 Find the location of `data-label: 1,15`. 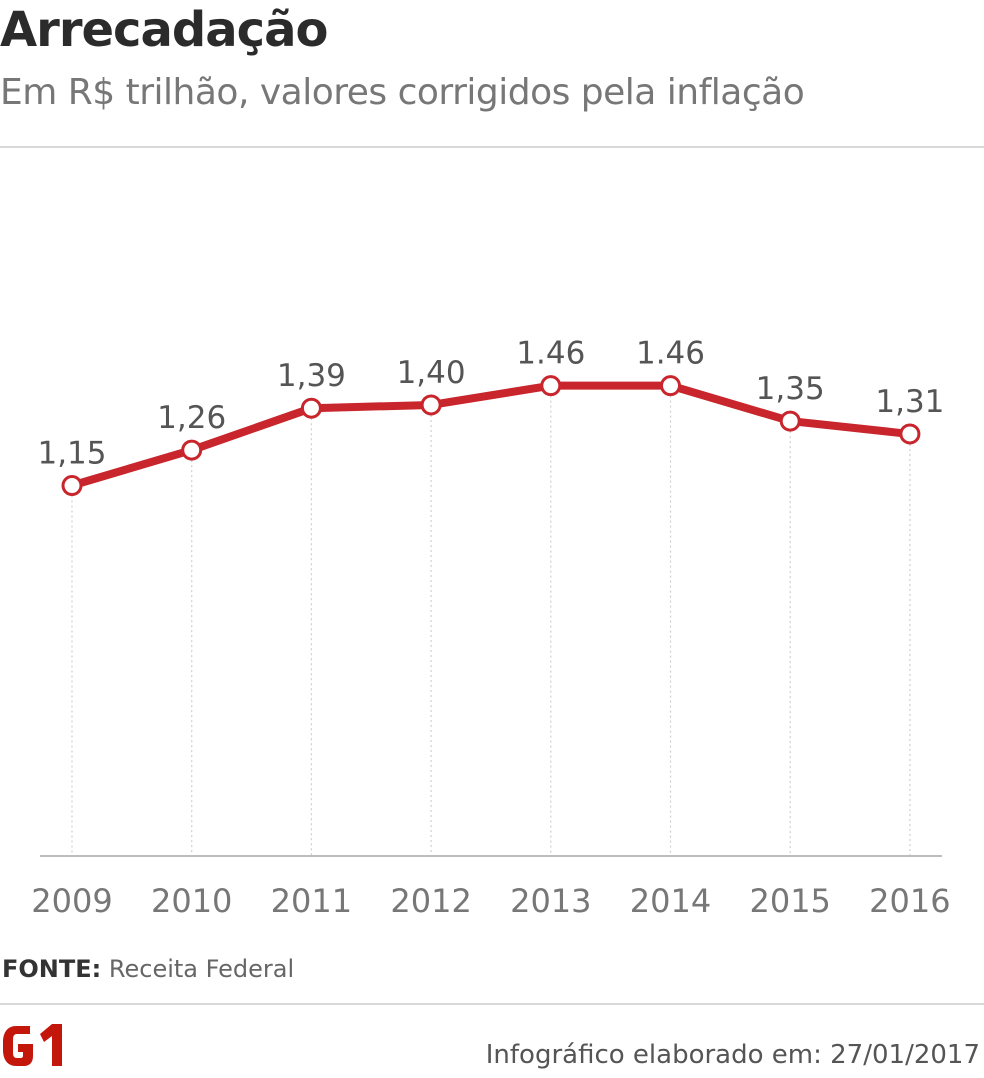

data-label: 1,15 is located at coordinates (71, 454).